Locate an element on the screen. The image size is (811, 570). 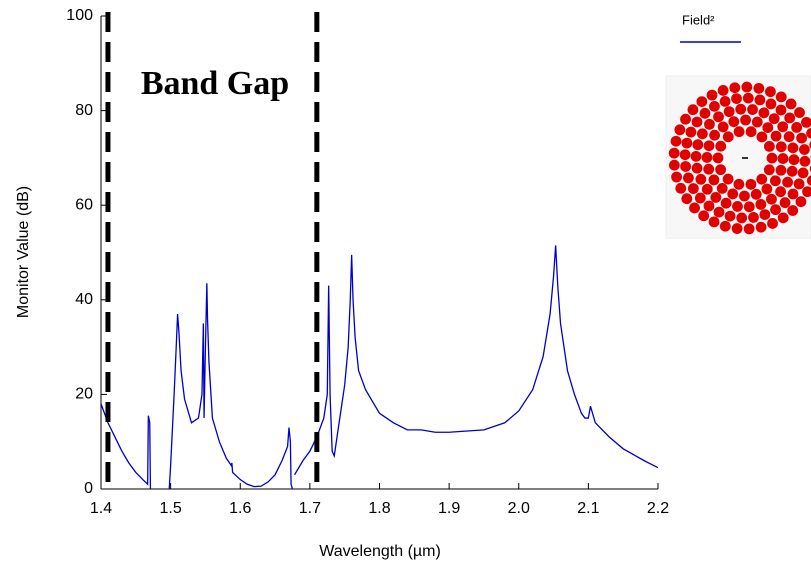
x-tick-label: 2.2 is located at coordinates (658, 508).